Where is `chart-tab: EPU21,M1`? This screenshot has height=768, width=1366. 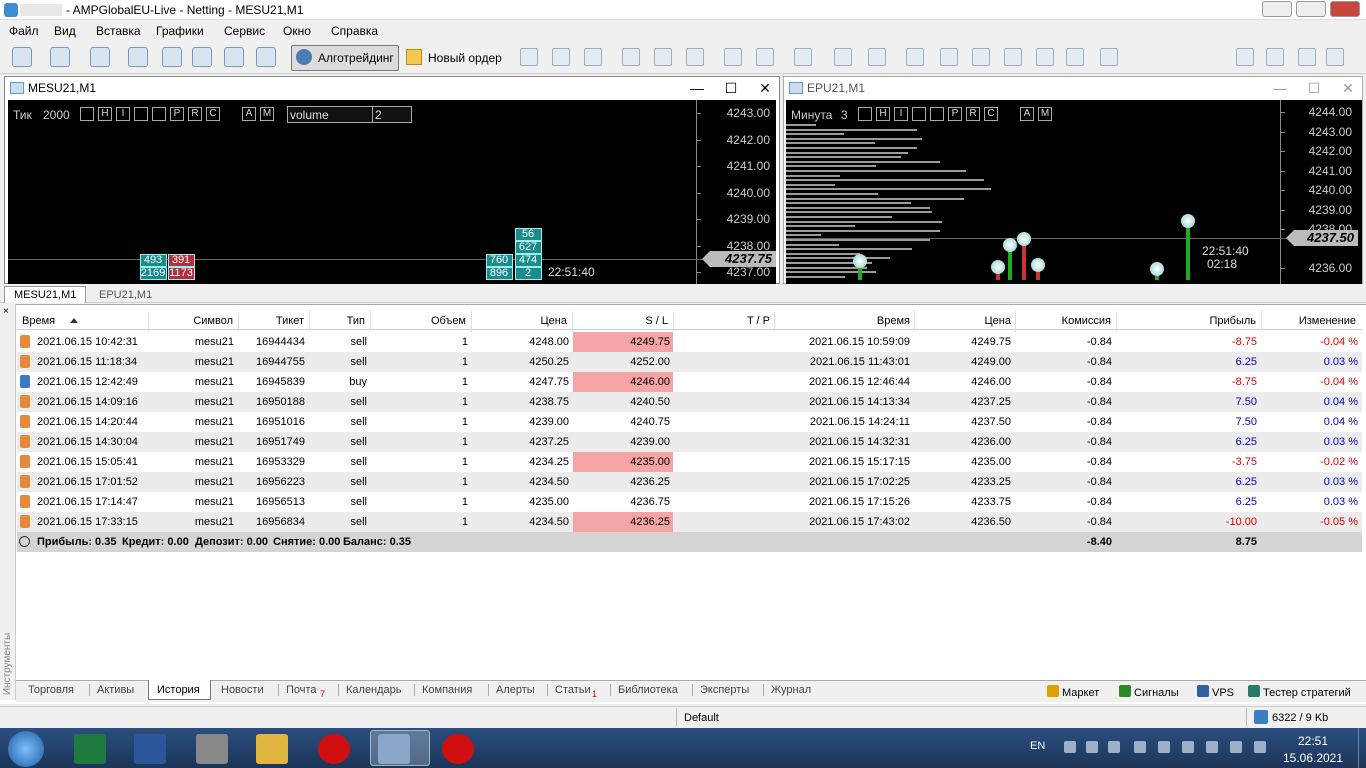
chart-tab: EPU21,M1 is located at coordinates (126, 295).